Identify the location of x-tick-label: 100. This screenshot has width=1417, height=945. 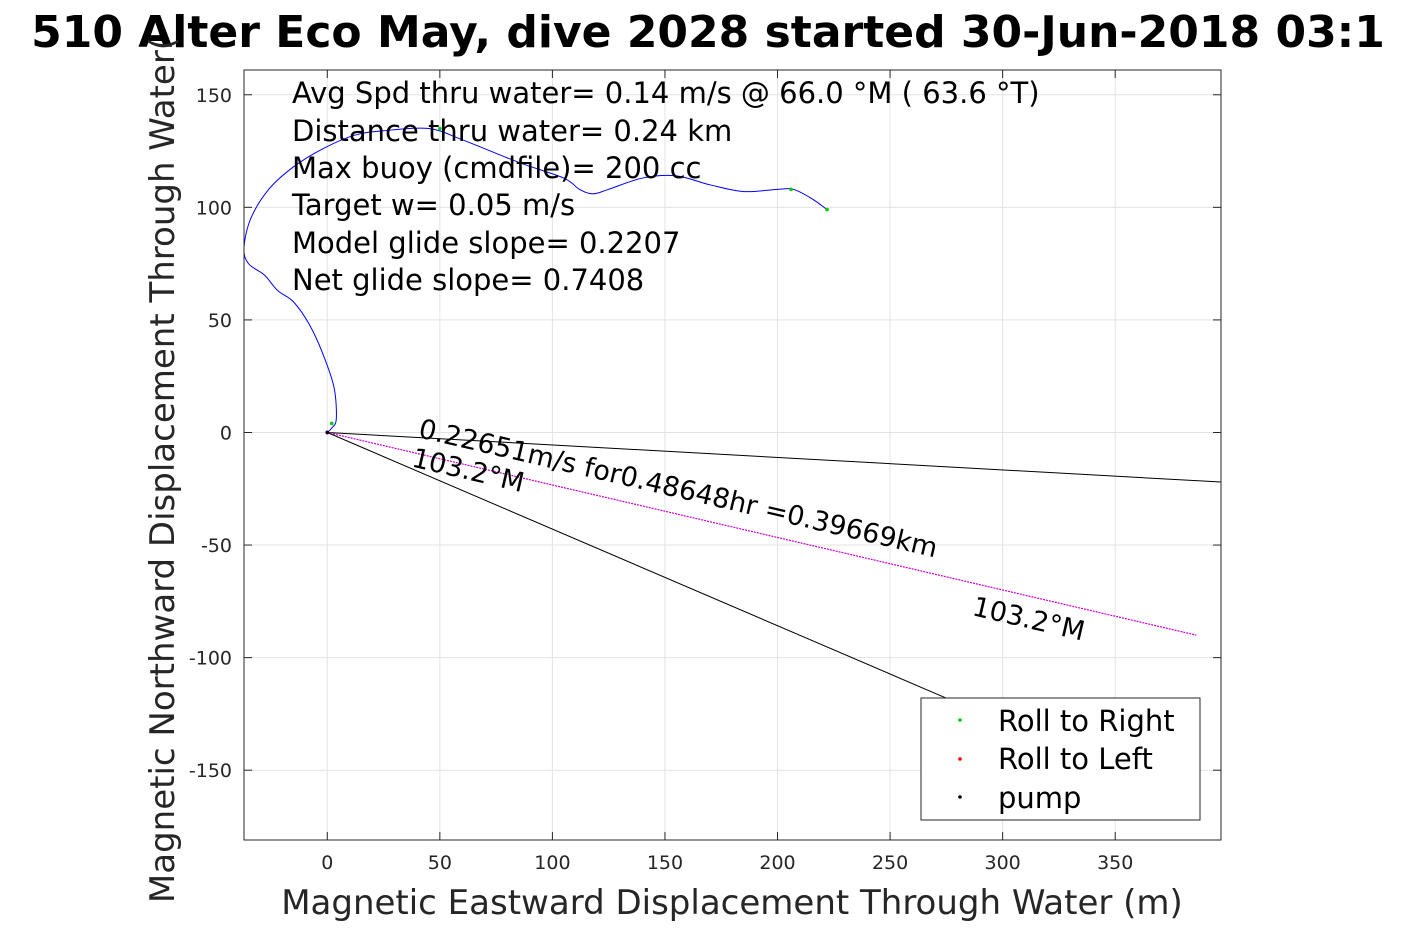
(552, 863).